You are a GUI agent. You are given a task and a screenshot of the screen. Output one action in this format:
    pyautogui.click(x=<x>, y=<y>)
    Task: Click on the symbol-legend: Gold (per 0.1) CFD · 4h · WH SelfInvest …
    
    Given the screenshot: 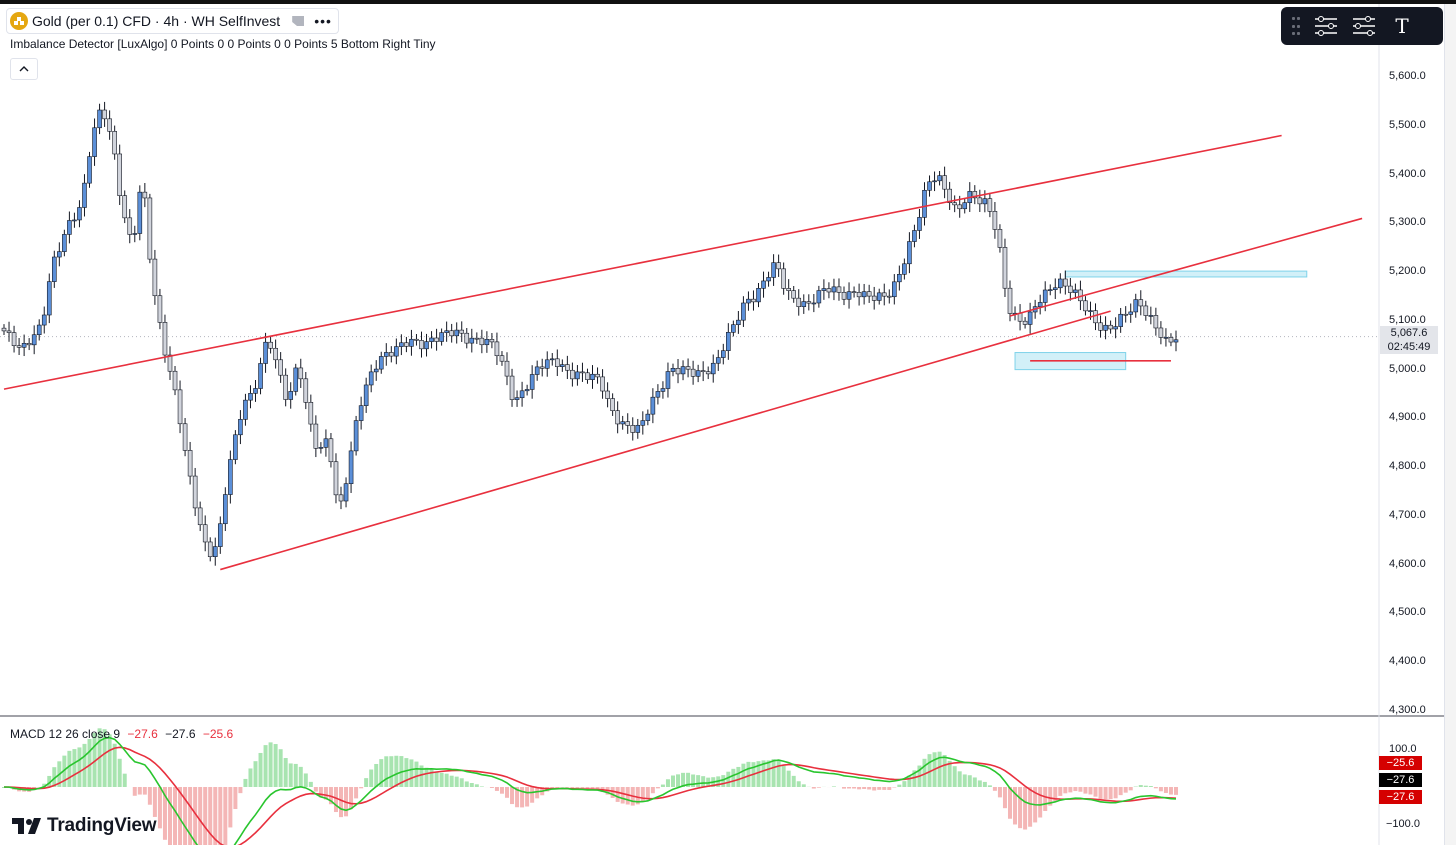 What is the action you would take?
    pyautogui.click(x=172, y=21)
    